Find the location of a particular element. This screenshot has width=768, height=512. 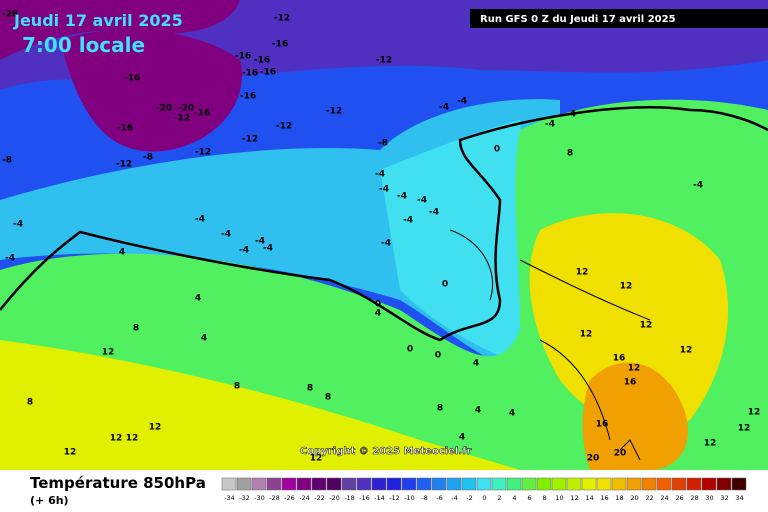

warm-east is located at coordinates (629, 320).